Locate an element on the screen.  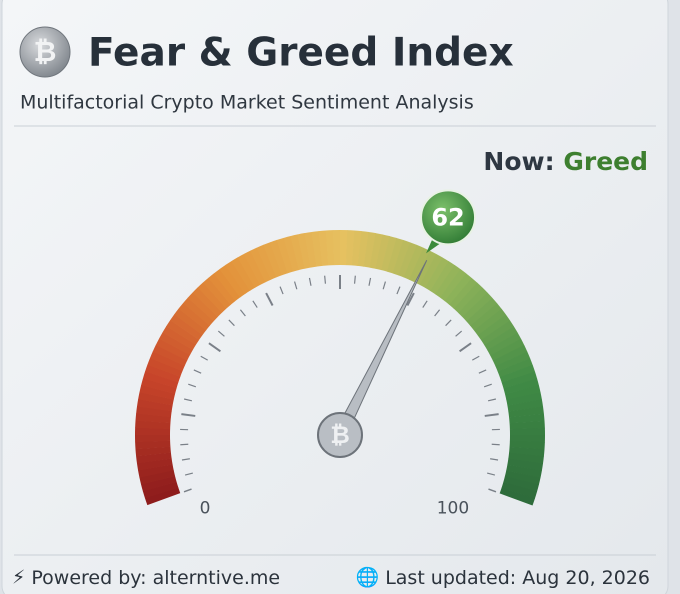
last-updated: 🌐 Last updated: Aug 20, 2026 is located at coordinates (502, 577).